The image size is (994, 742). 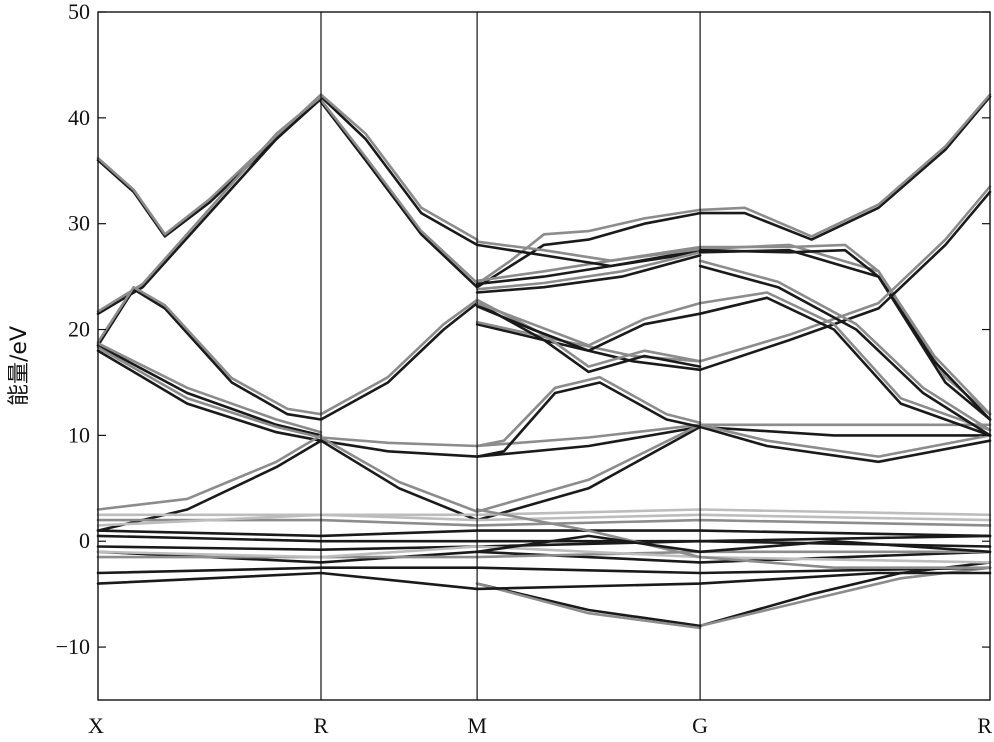 What do you see at coordinates (321, 725) in the screenshot?
I see `x-tick-label-1: R` at bounding box center [321, 725].